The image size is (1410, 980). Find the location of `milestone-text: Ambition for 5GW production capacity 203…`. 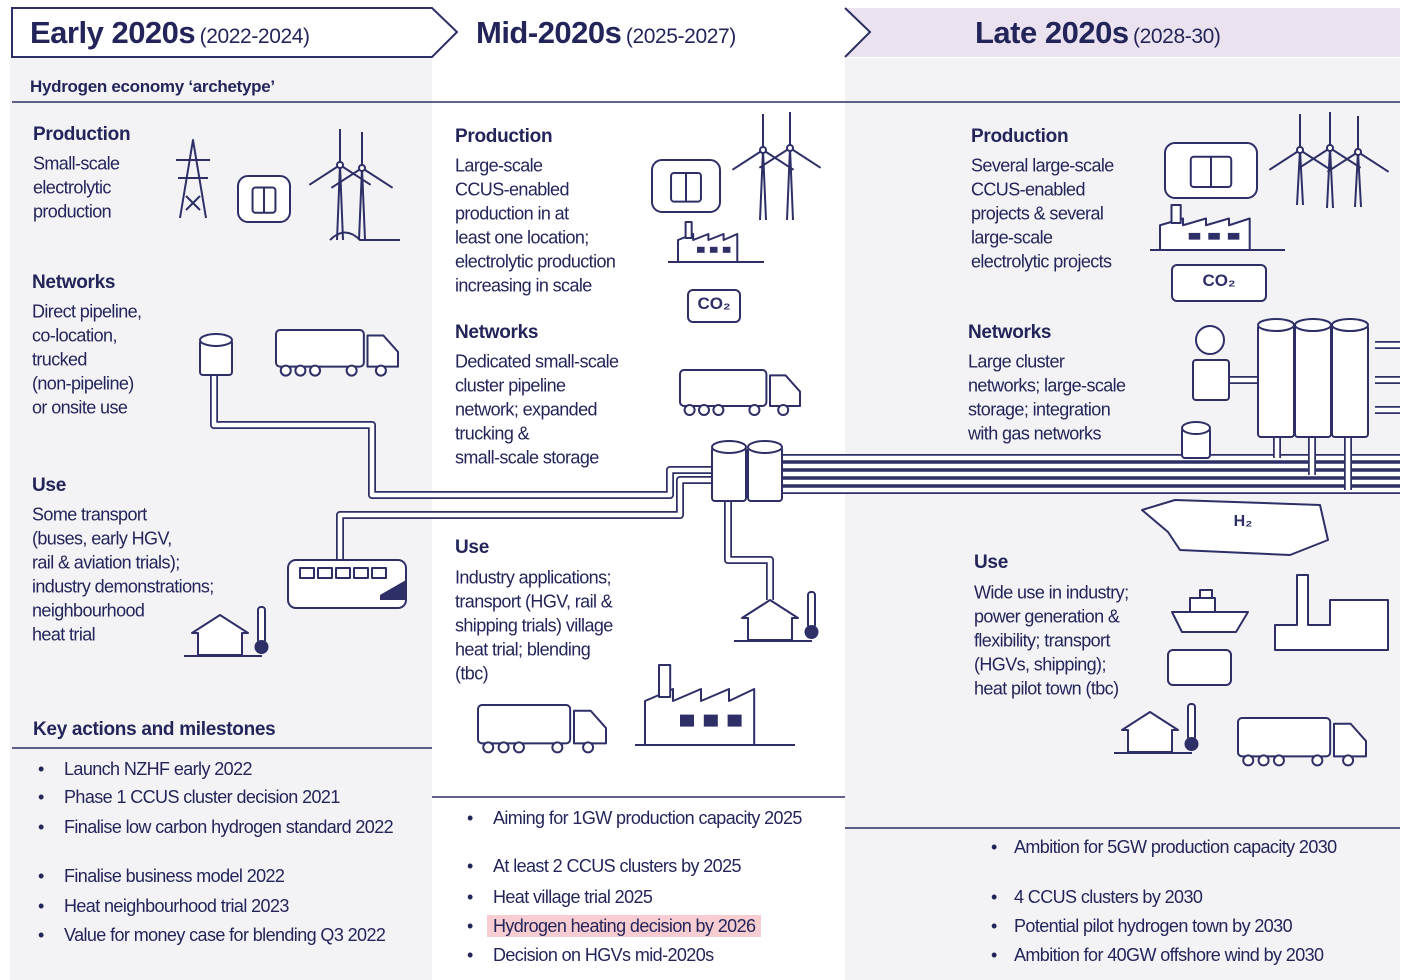

milestone-text: Ambition for 5GW production capacity 203… is located at coordinates (1175, 847).